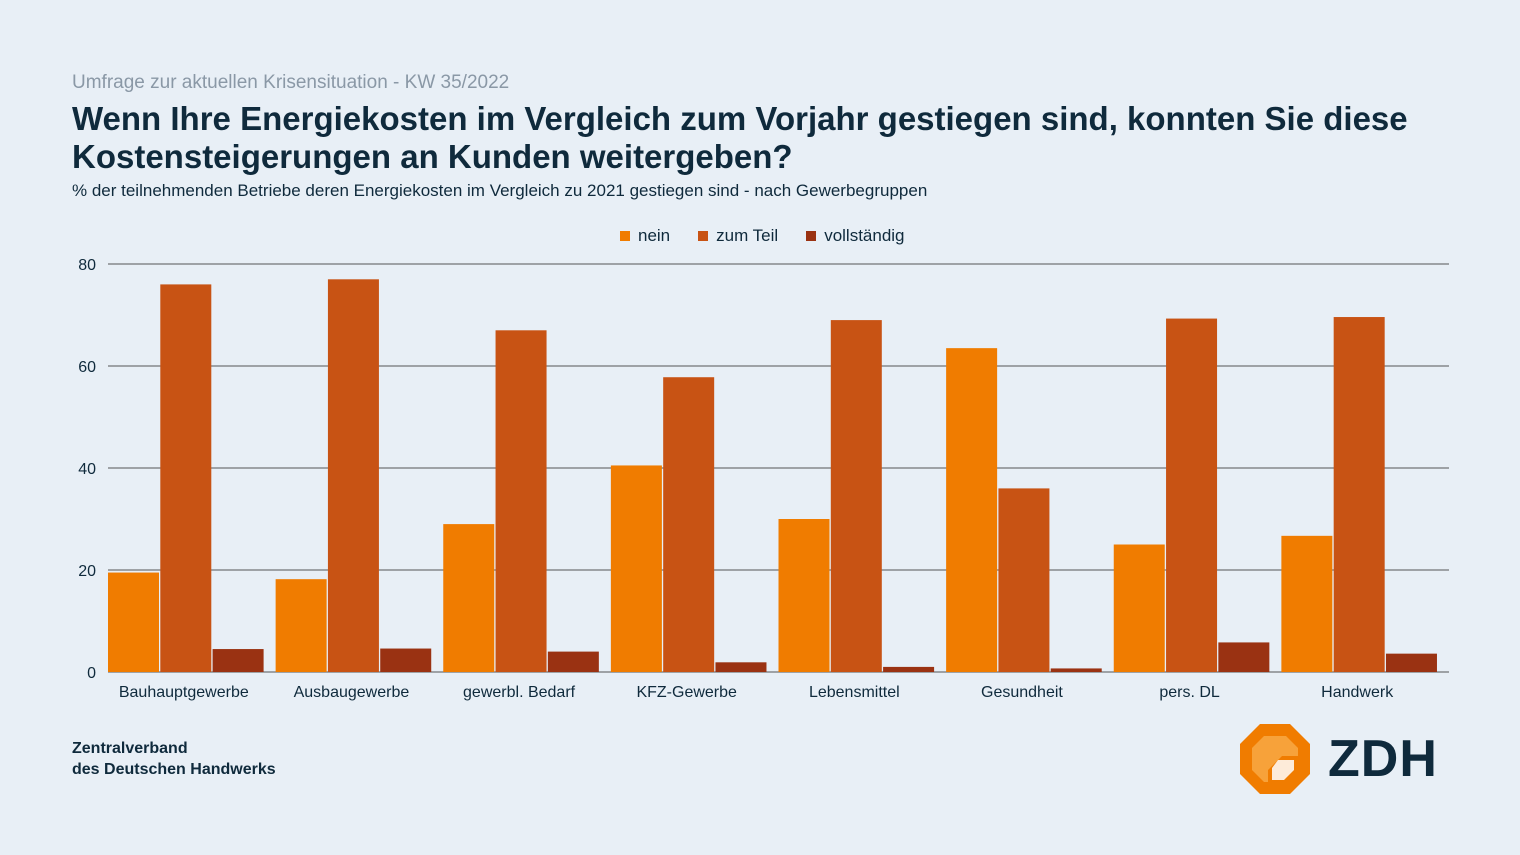  Describe the element at coordinates (238, 660) in the screenshot. I see `bar-vollständig-0` at that location.